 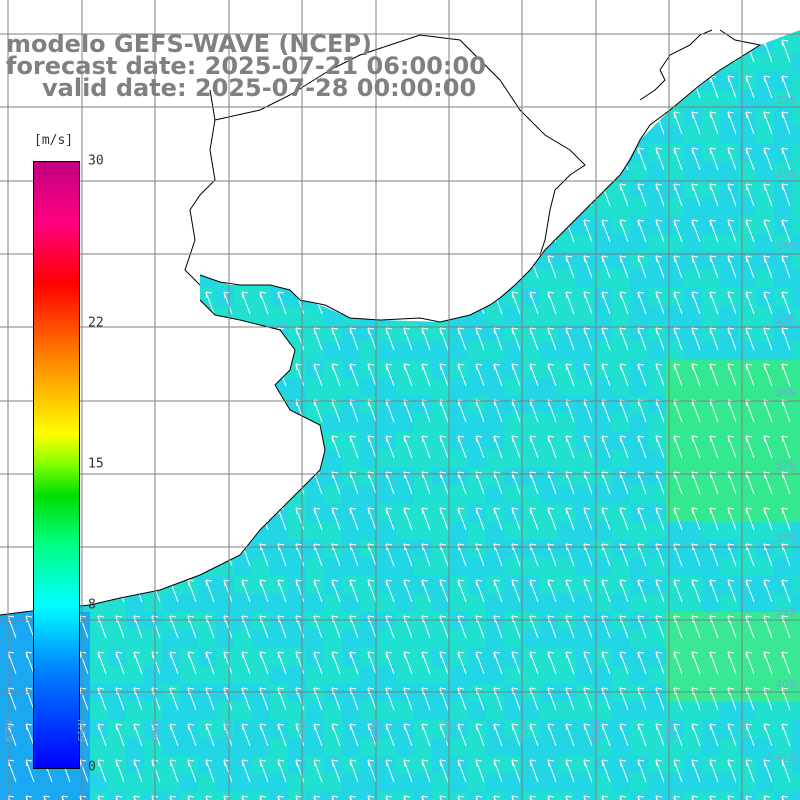 What do you see at coordinates (785, 173) in the screenshot?
I see `latitude-label: 33S` at bounding box center [785, 173].